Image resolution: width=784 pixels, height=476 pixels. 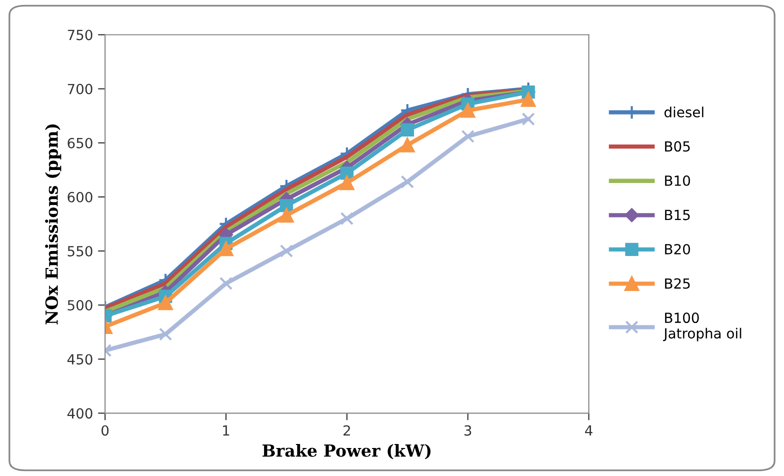 I want to click on x-tick-label: 1, so click(x=226, y=430).